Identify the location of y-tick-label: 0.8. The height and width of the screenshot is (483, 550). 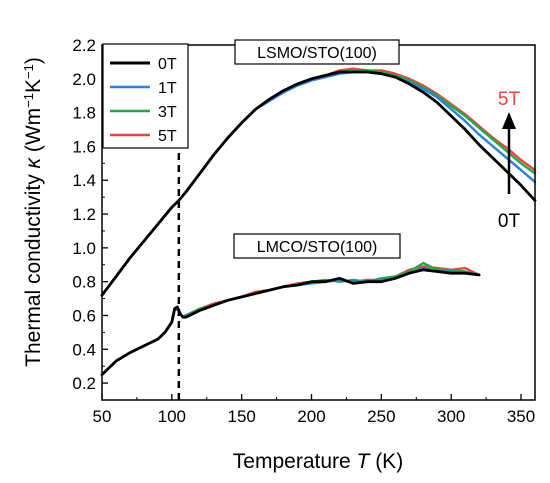
(84, 282).